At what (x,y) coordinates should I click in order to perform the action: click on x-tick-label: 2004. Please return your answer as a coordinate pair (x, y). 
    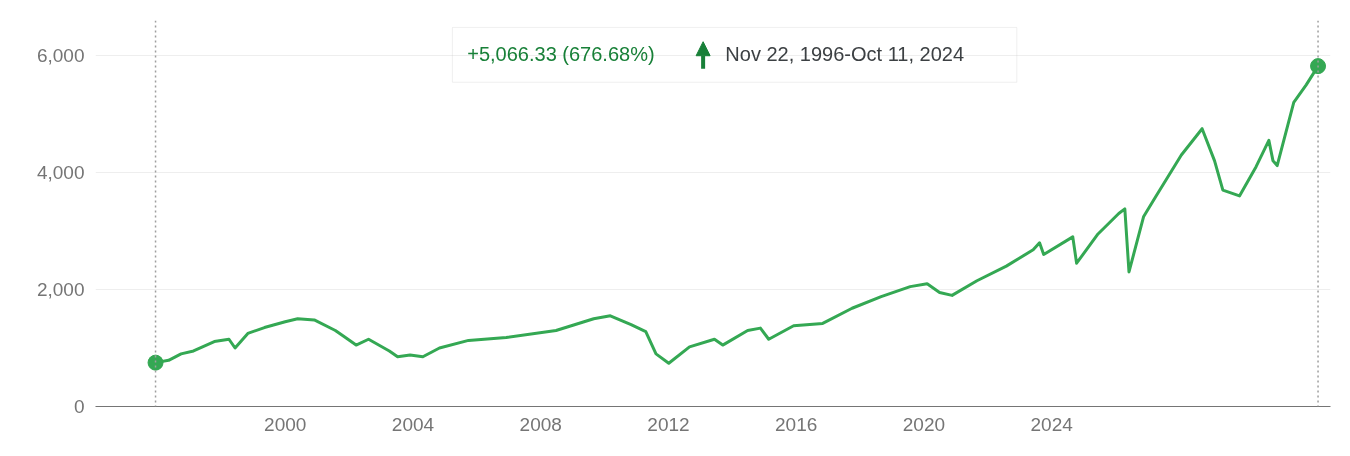
    Looking at the image, I should click on (413, 424).